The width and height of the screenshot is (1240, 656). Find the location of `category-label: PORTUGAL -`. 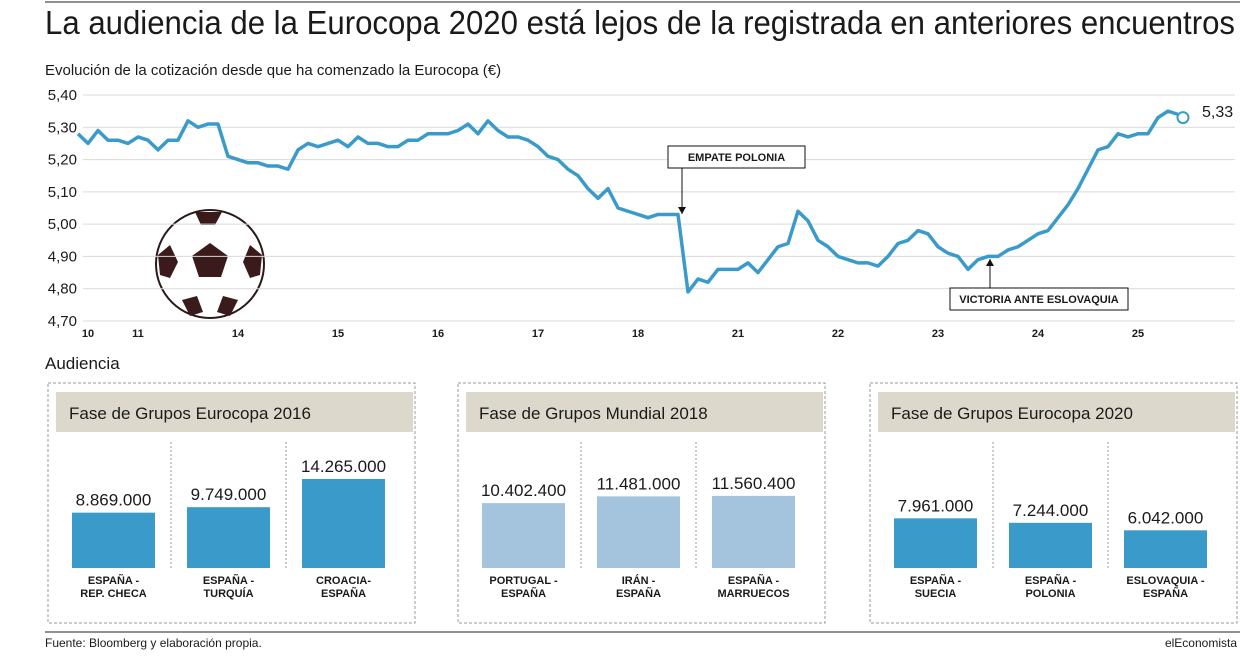

category-label: PORTUGAL - is located at coordinates (523, 581).